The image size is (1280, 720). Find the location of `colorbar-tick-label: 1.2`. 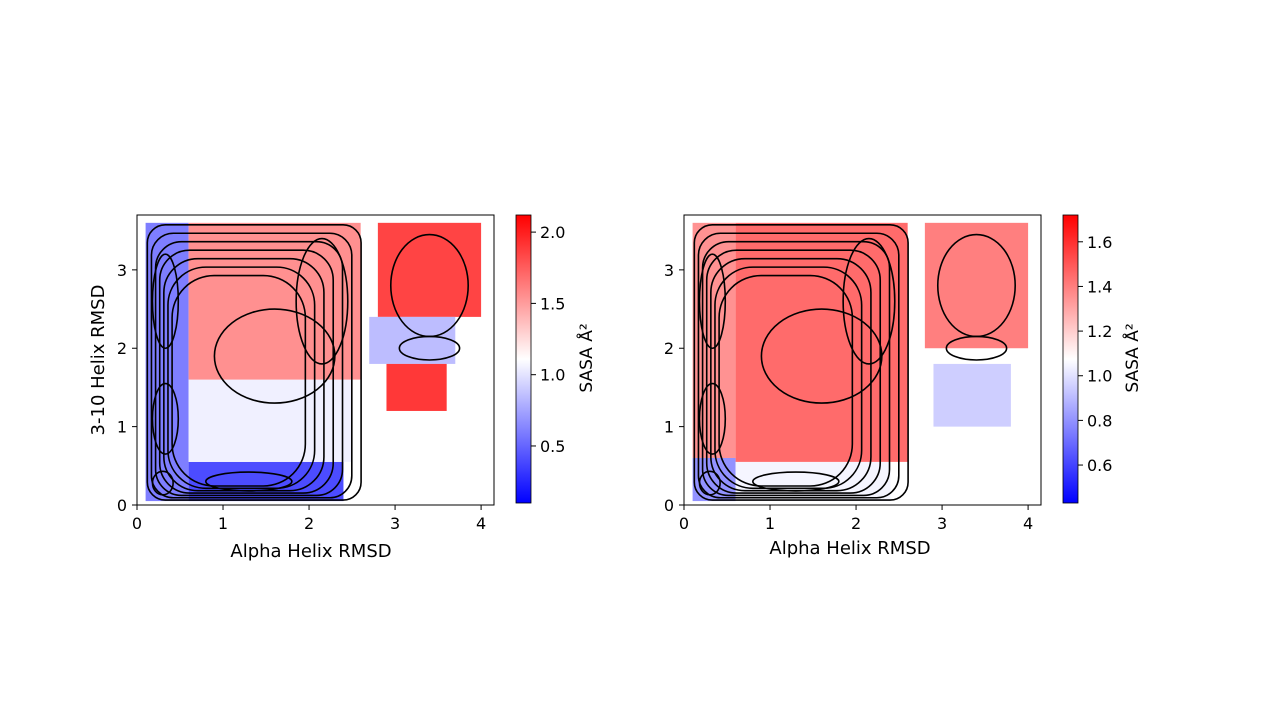

colorbar-tick-label: 1.2 is located at coordinates (1099, 331).